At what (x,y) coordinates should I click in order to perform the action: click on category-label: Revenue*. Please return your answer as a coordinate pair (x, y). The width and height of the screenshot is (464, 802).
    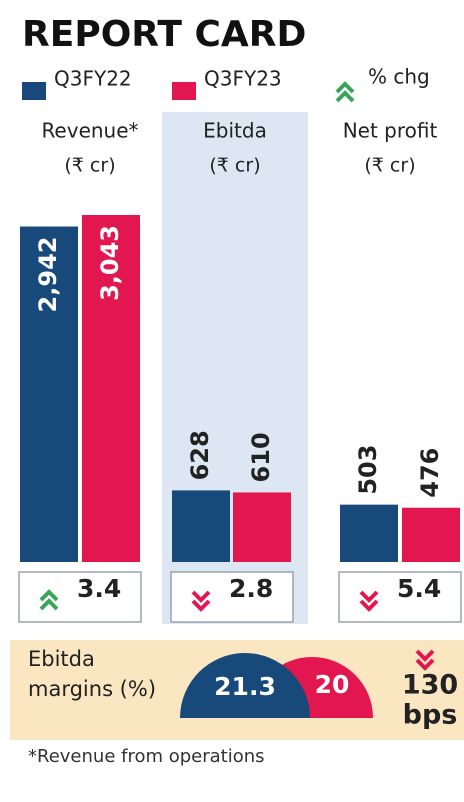
    Looking at the image, I should click on (89, 131).